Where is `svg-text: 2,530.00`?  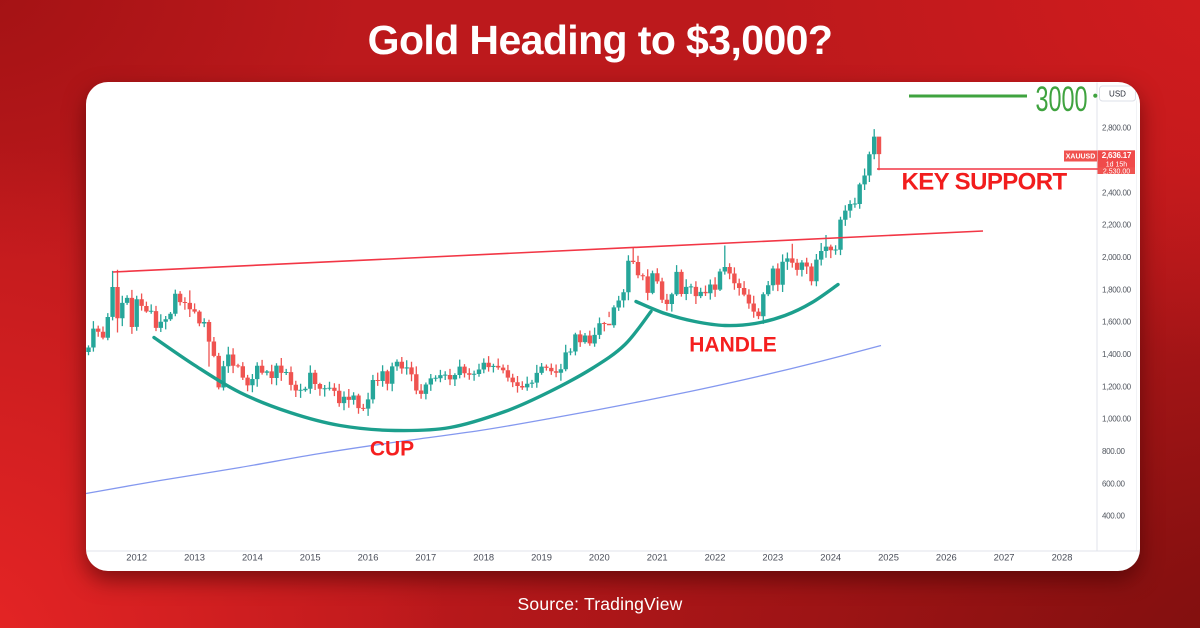
svg-text: 2,530.00 is located at coordinates (1116, 171).